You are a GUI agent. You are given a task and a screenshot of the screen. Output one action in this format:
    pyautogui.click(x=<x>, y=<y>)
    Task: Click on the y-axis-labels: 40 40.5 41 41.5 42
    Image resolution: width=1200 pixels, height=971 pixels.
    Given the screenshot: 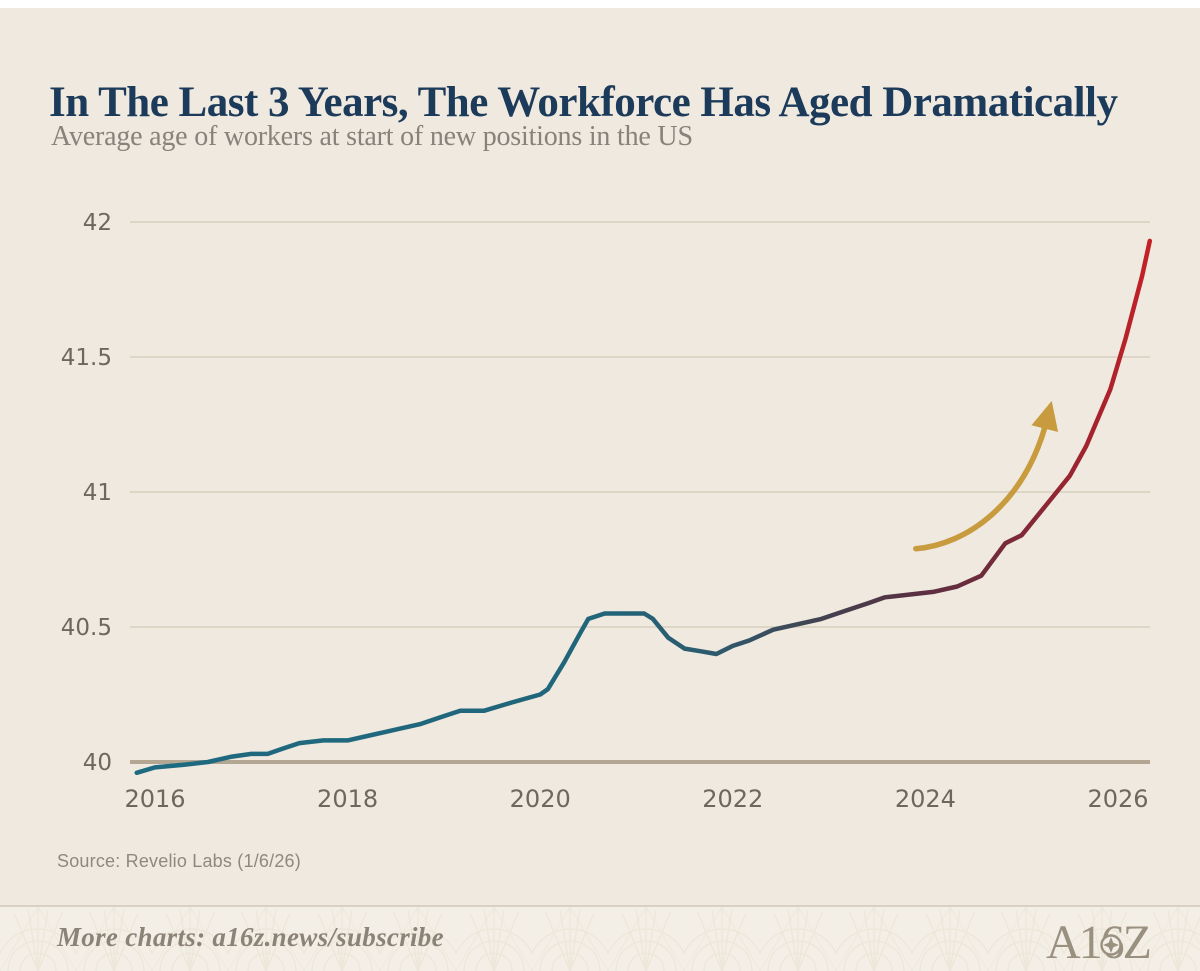 What is the action you would take?
    pyautogui.click(x=86, y=493)
    